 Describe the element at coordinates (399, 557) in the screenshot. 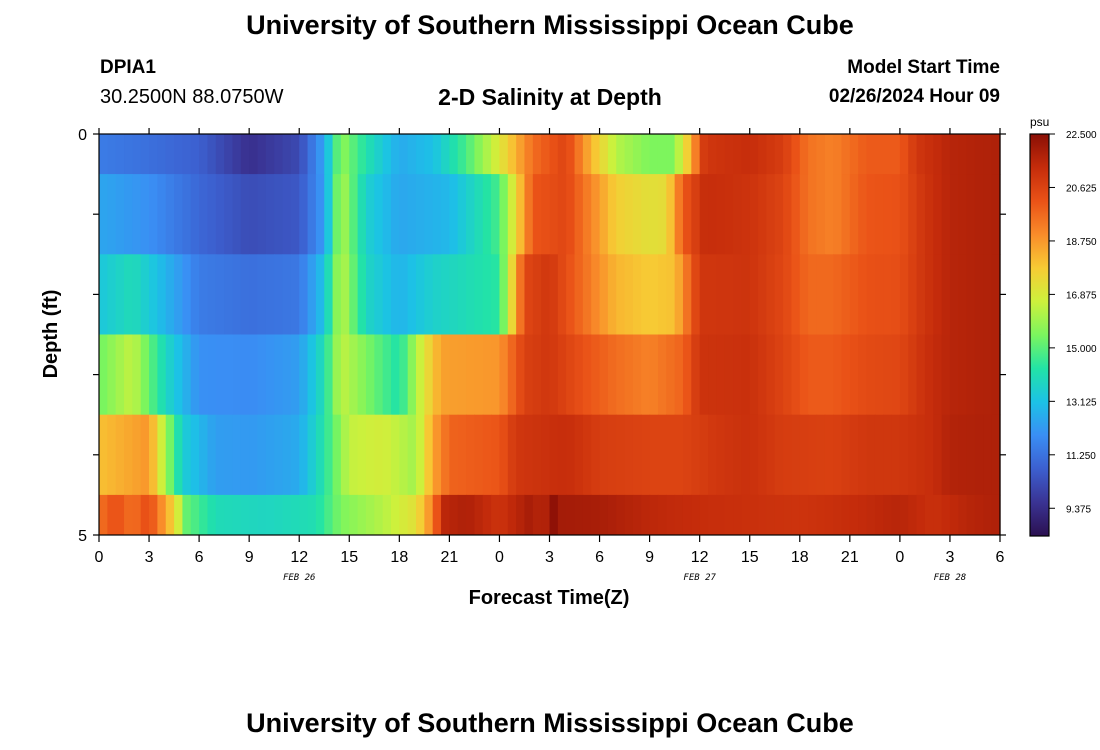

I see `x-tick-label: 18` at that location.